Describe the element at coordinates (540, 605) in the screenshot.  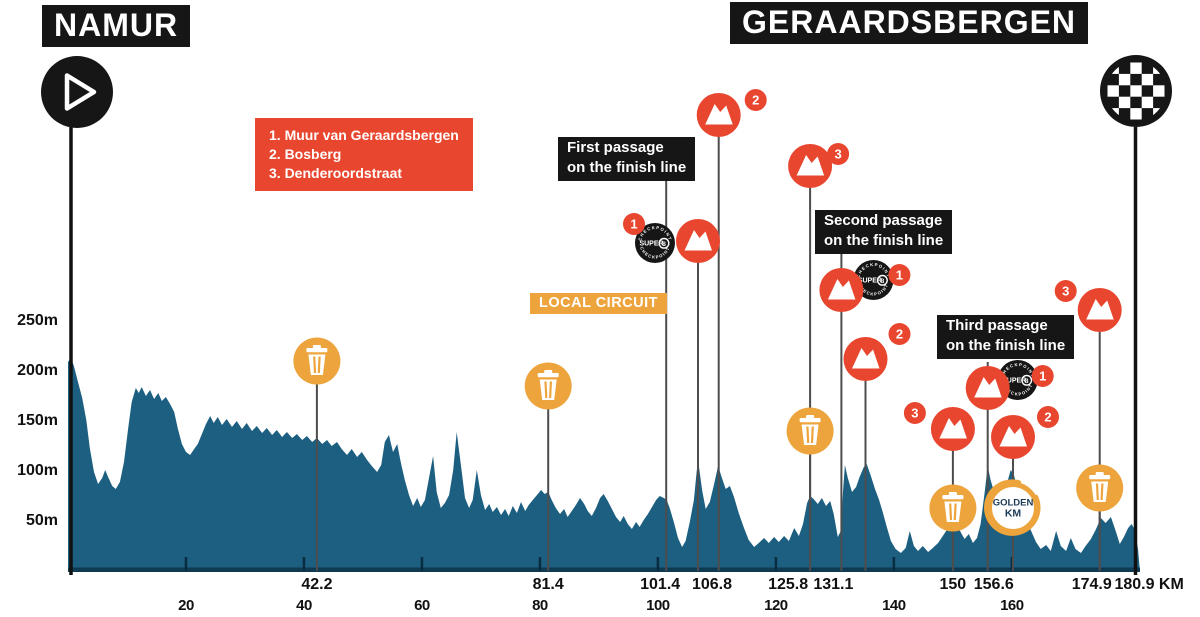
I see `distance-tick-label: 80` at that location.